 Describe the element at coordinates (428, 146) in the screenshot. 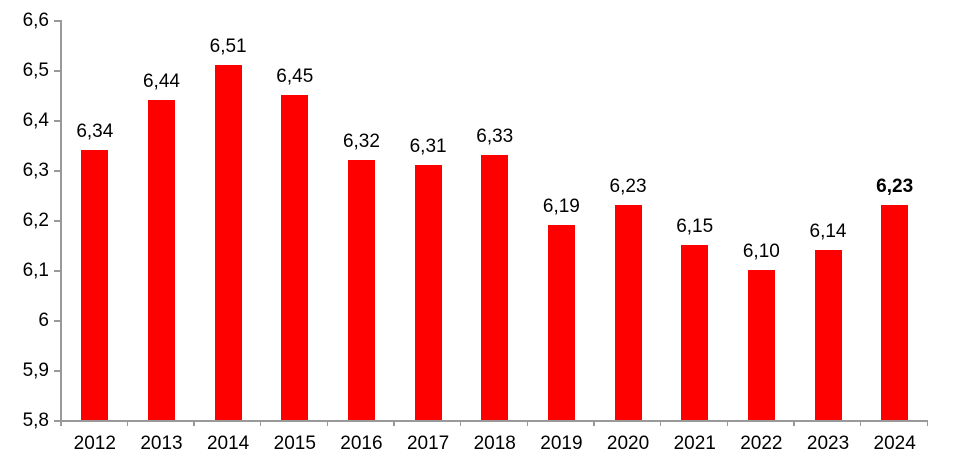

I see `bar-value-label-2017: 6,31` at that location.